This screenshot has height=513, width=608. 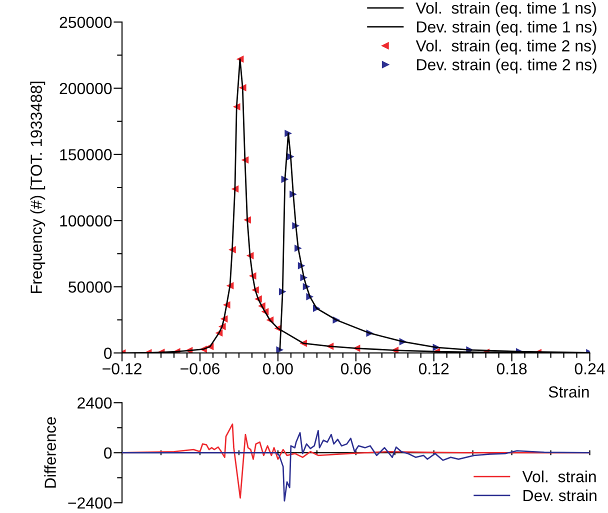 I want to click on x-tick-label: 0.06, so click(x=355, y=368).